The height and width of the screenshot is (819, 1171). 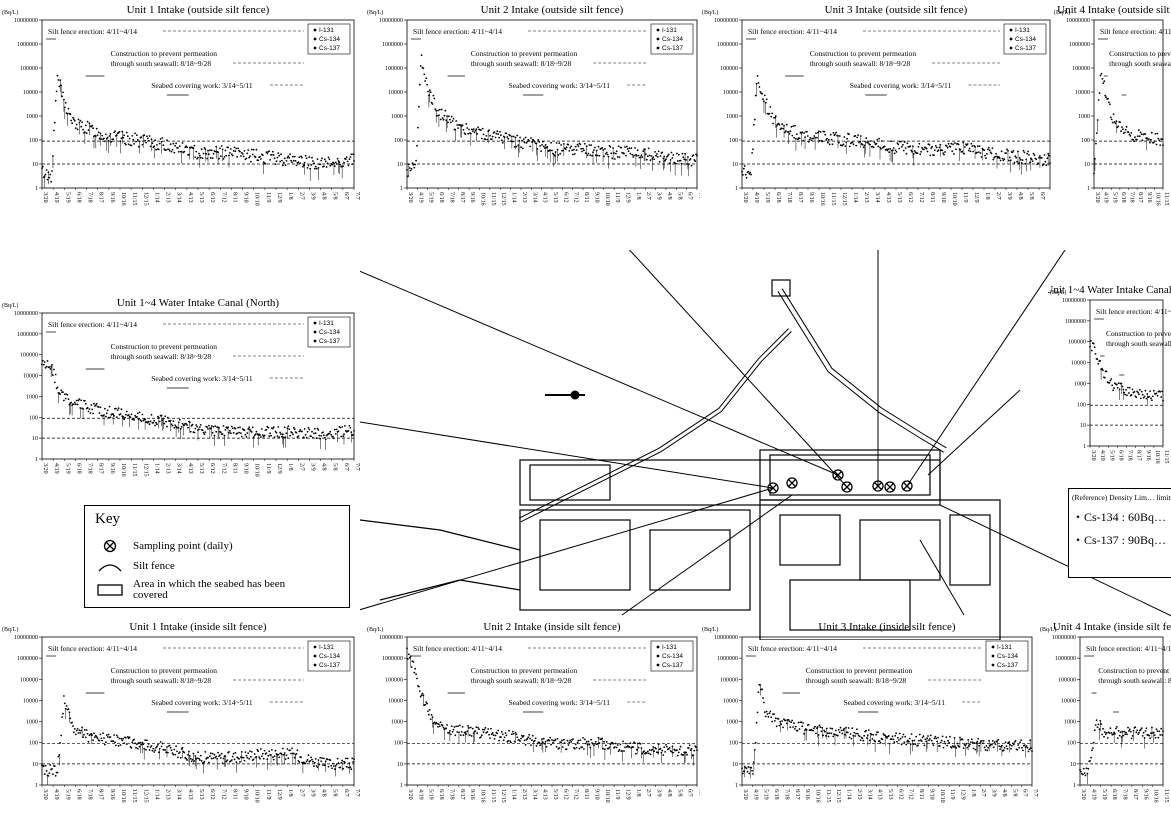 I want to click on legend-entry: I-131, so click(x=669, y=647).